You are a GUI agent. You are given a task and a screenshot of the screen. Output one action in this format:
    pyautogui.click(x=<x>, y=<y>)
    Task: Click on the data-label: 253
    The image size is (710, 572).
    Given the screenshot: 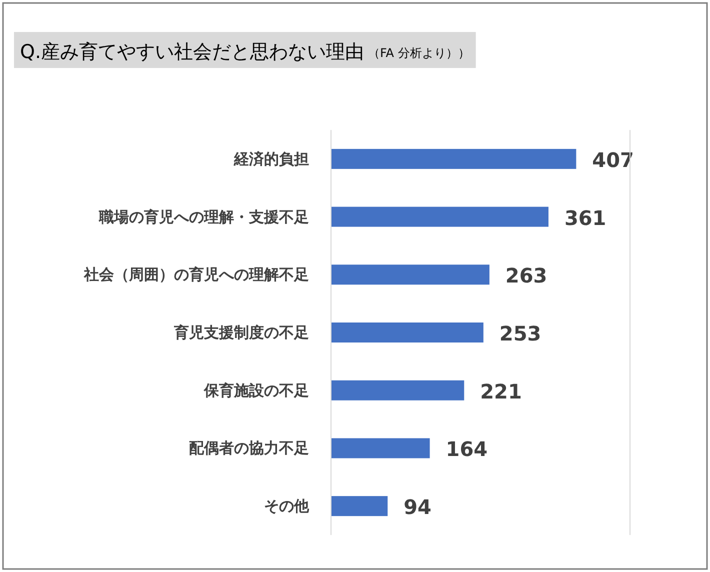 What is the action you would take?
    pyautogui.click(x=520, y=334)
    